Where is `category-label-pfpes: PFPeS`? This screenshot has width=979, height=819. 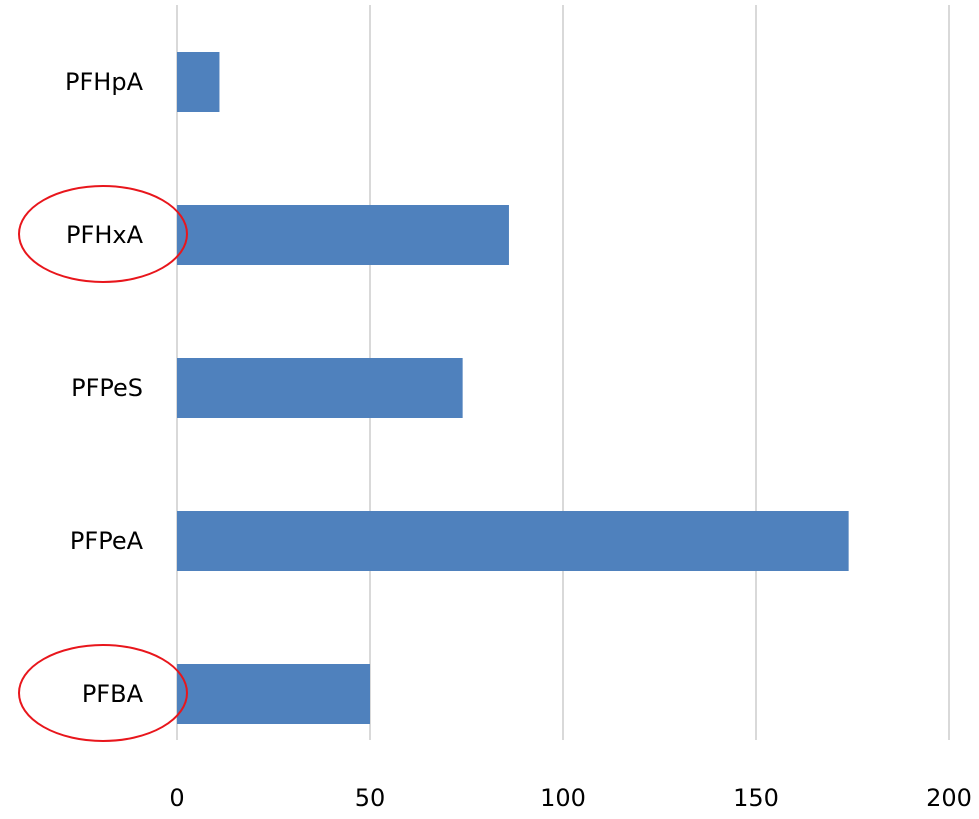 category-label-pfpes: PFPeS is located at coordinates (107, 388).